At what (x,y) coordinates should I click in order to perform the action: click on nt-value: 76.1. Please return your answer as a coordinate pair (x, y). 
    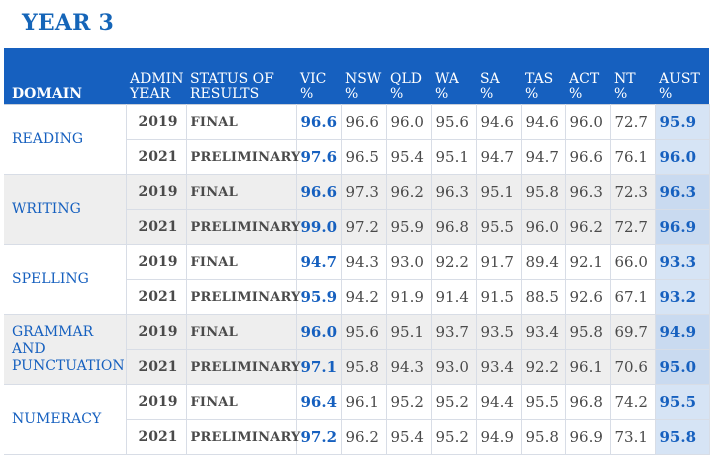
    Looking at the image, I should click on (633, 157).